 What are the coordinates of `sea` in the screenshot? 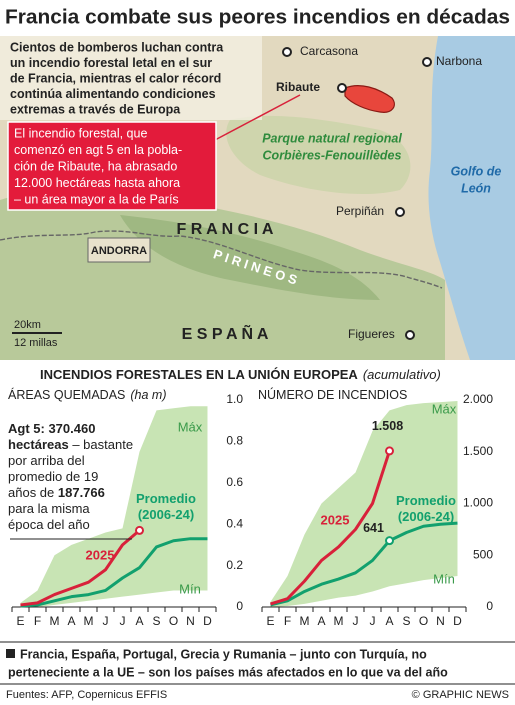 It's located at (471, 198).